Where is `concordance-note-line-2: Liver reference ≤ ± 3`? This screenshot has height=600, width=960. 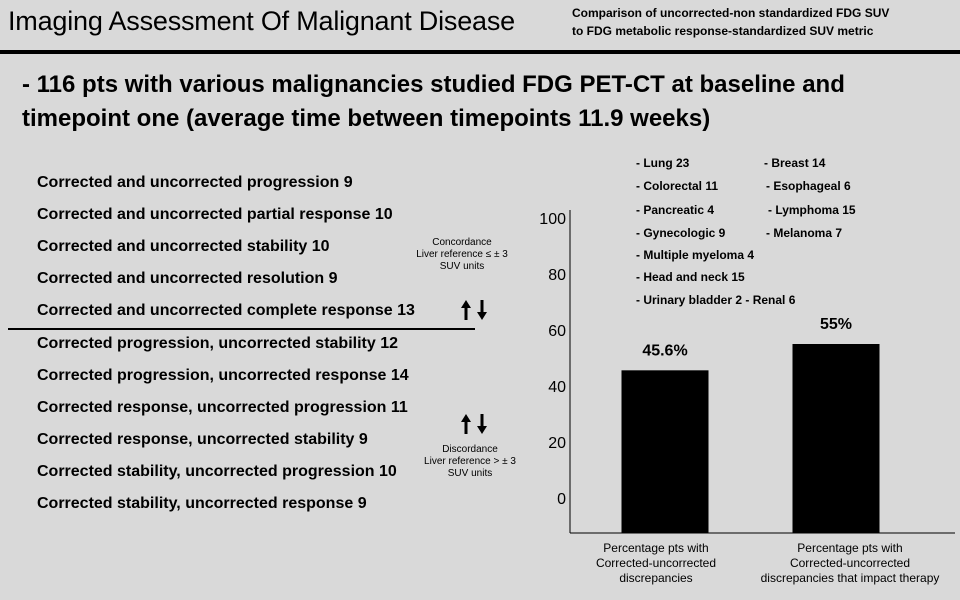 concordance-note-line-2: Liver reference ≤ ± 3 is located at coordinates (462, 254).